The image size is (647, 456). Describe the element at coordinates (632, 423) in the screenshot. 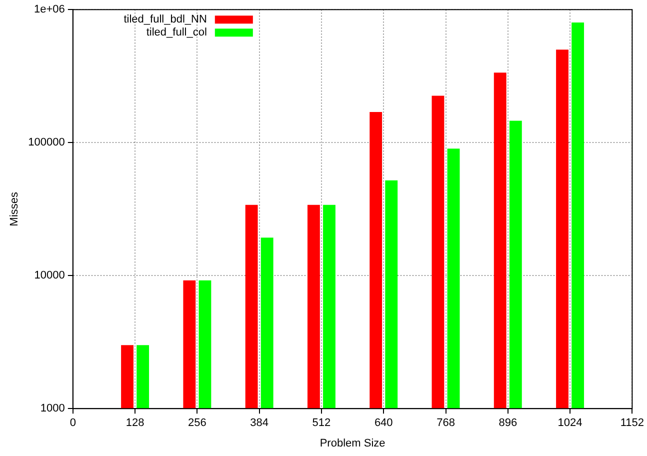

I see `x-tick-label: 1152` at that location.